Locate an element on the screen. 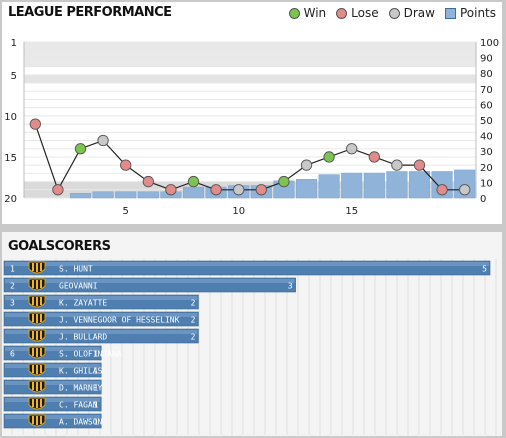 The height and width of the screenshot is (438, 506). scorer-name: K. ZAYATTE is located at coordinates (83, 303).